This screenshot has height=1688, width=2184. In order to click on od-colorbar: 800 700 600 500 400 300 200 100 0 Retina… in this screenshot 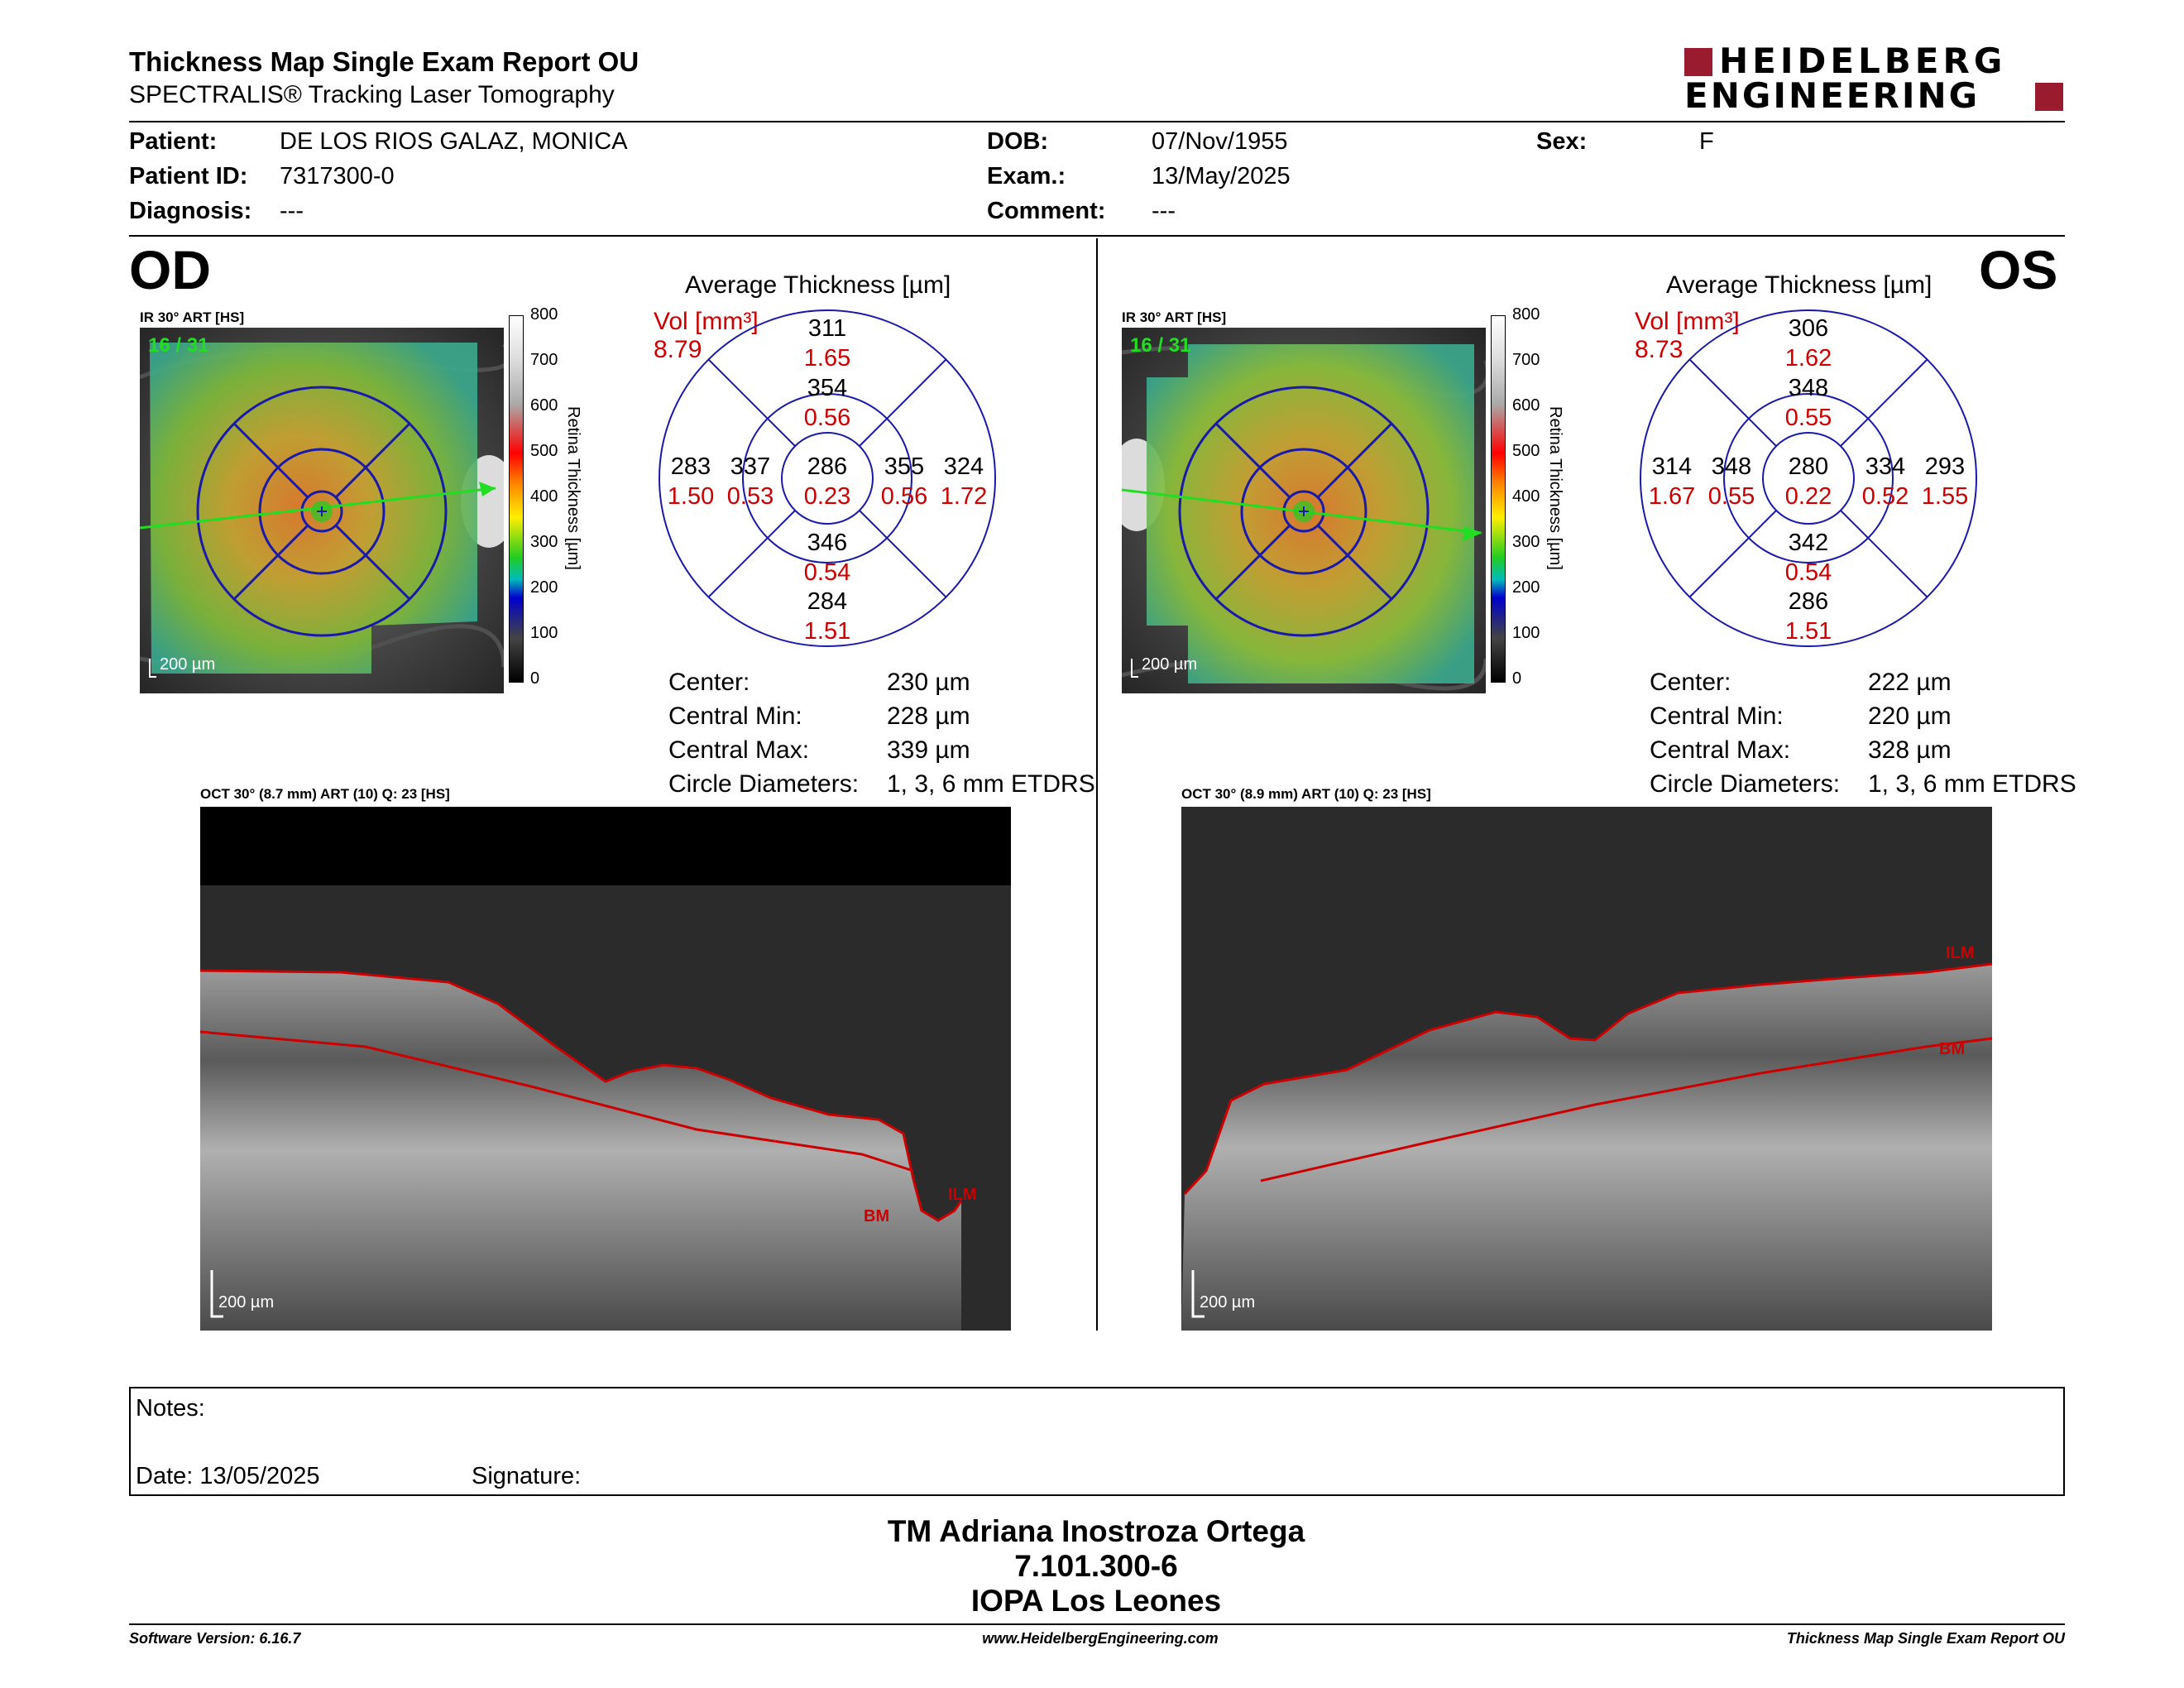, I will do `click(552, 496)`.